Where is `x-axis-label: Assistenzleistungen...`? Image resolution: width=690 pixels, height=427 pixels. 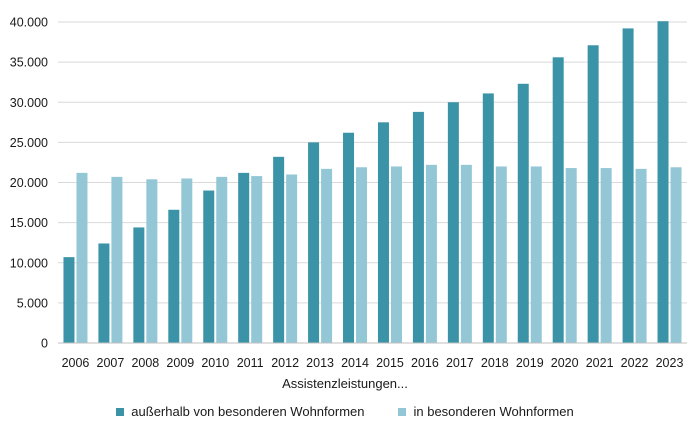
x-axis-label: Assistenzleistungen... is located at coordinates (345, 383).